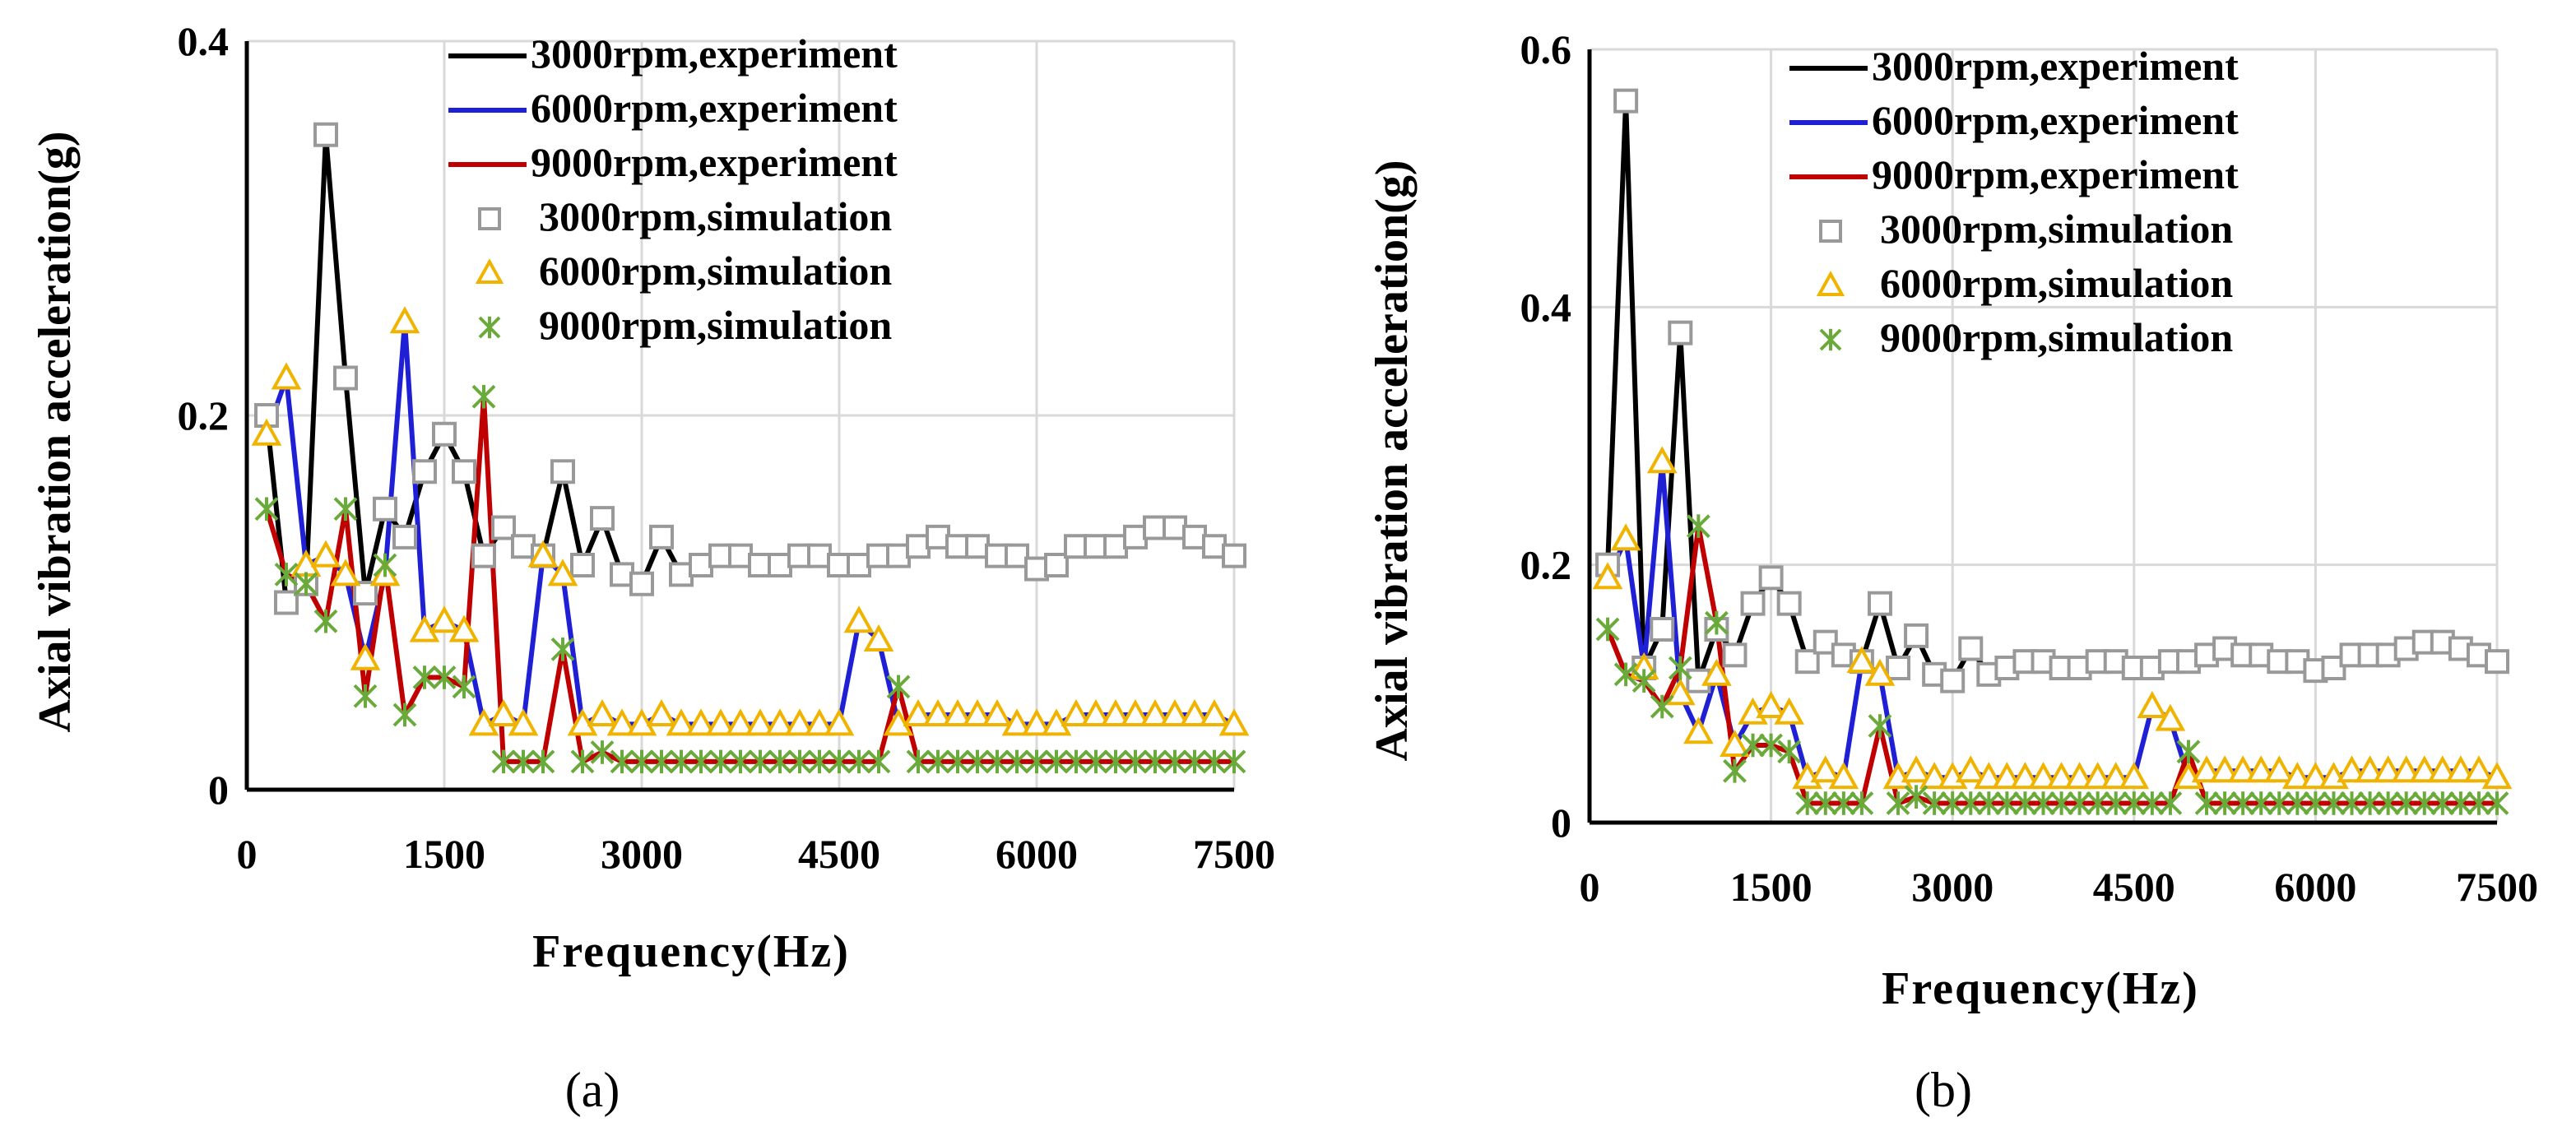 Image resolution: width=2576 pixels, height=1136 pixels. Describe the element at coordinates (1392, 461) in the screenshot. I see `y-axis-label: Axial vibration acceleration(g)` at that location.